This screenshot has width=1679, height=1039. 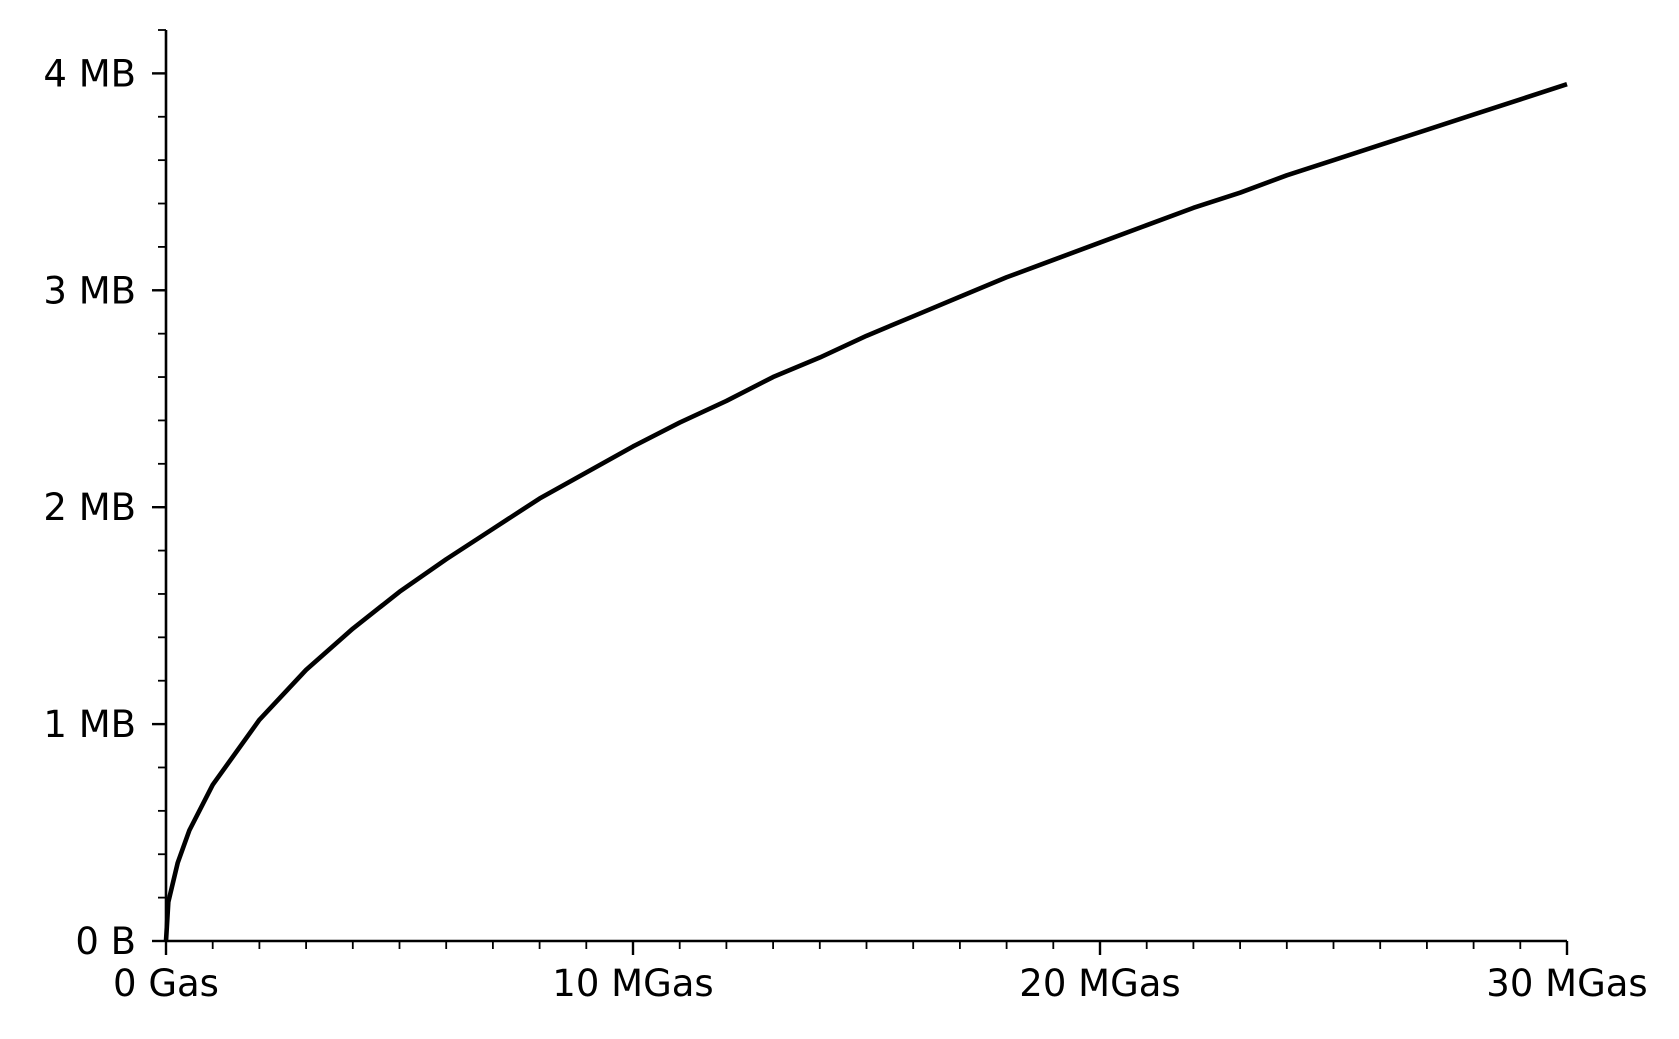 What do you see at coordinates (89, 290) in the screenshot?
I see `y-tick-label: 3 MB` at bounding box center [89, 290].